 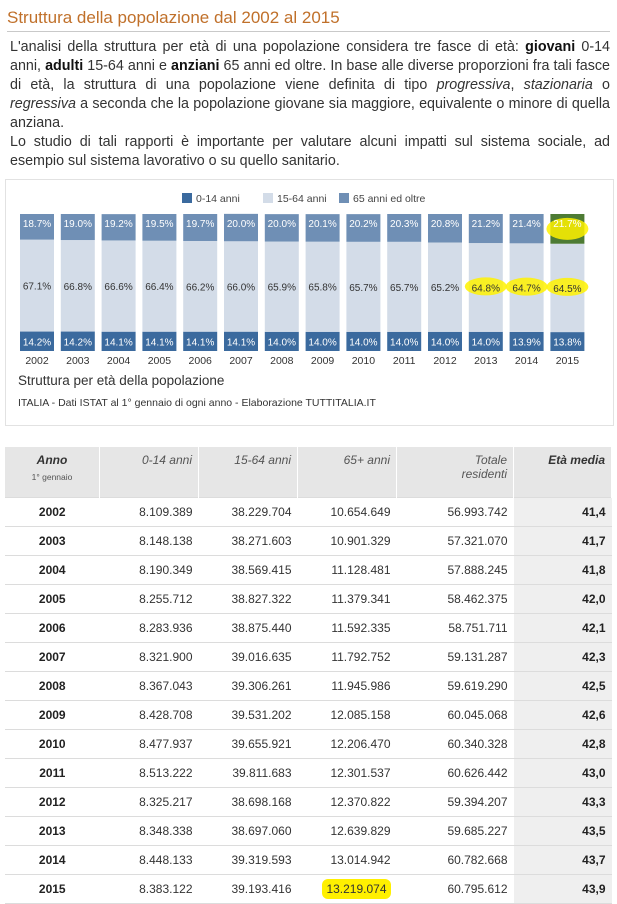 I want to click on cell-65plus: 11.592.335, so click(x=347, y=628).